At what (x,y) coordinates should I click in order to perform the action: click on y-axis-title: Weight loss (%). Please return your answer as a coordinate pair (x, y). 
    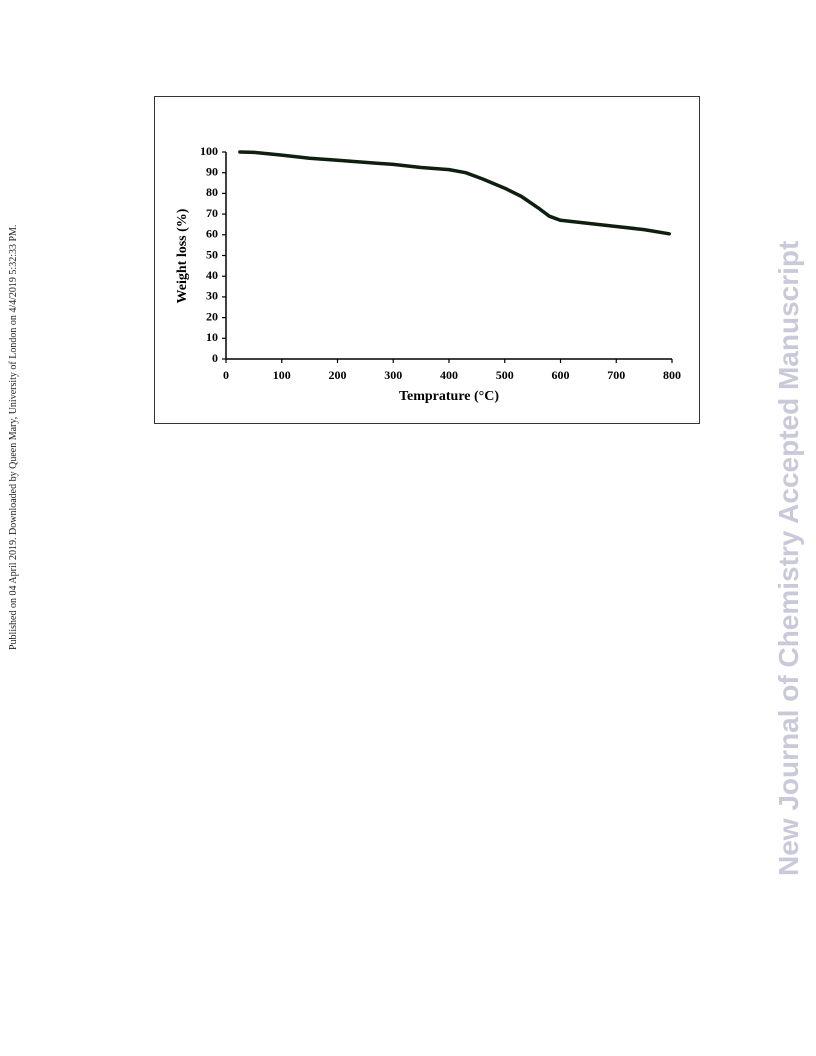
    Looking at the image, I should click on (182, 255).